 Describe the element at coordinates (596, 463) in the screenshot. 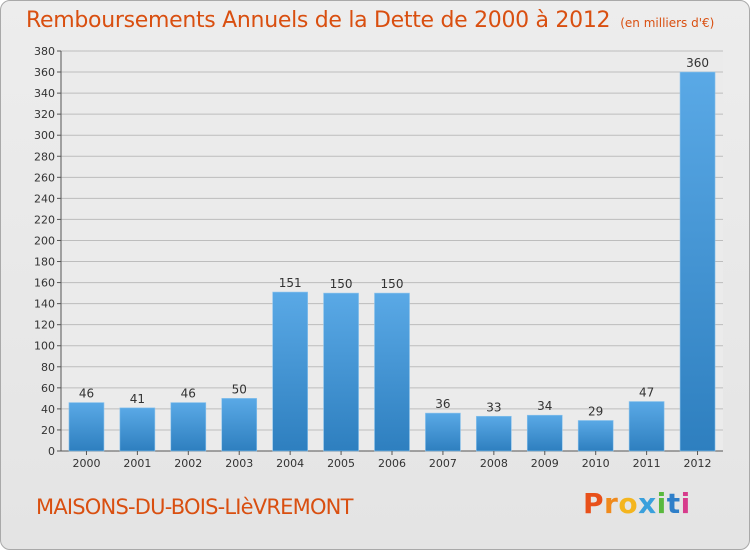

I see `x-tick-label: 2010` at that location.